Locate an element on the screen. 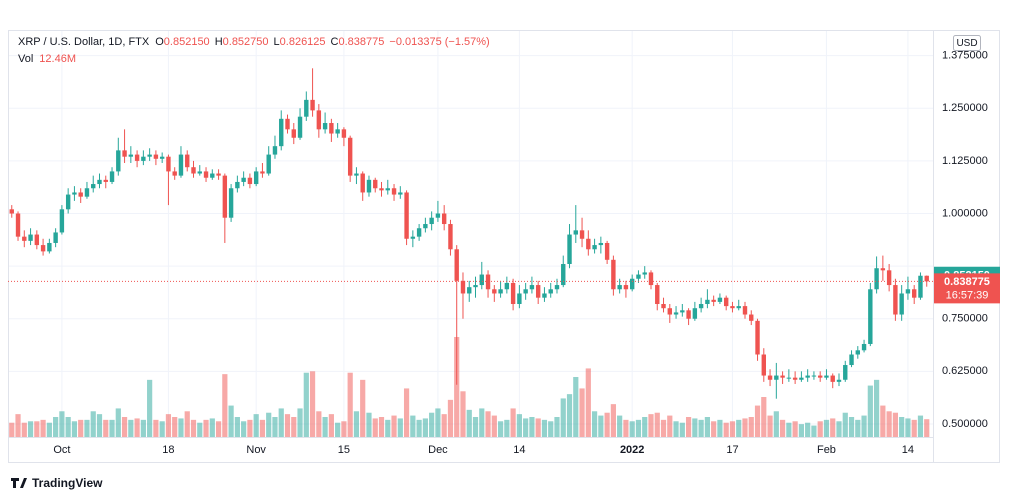 The image size is (1012, 501). y-tick-label: 0.750000 is located at coordinates (965, 319).